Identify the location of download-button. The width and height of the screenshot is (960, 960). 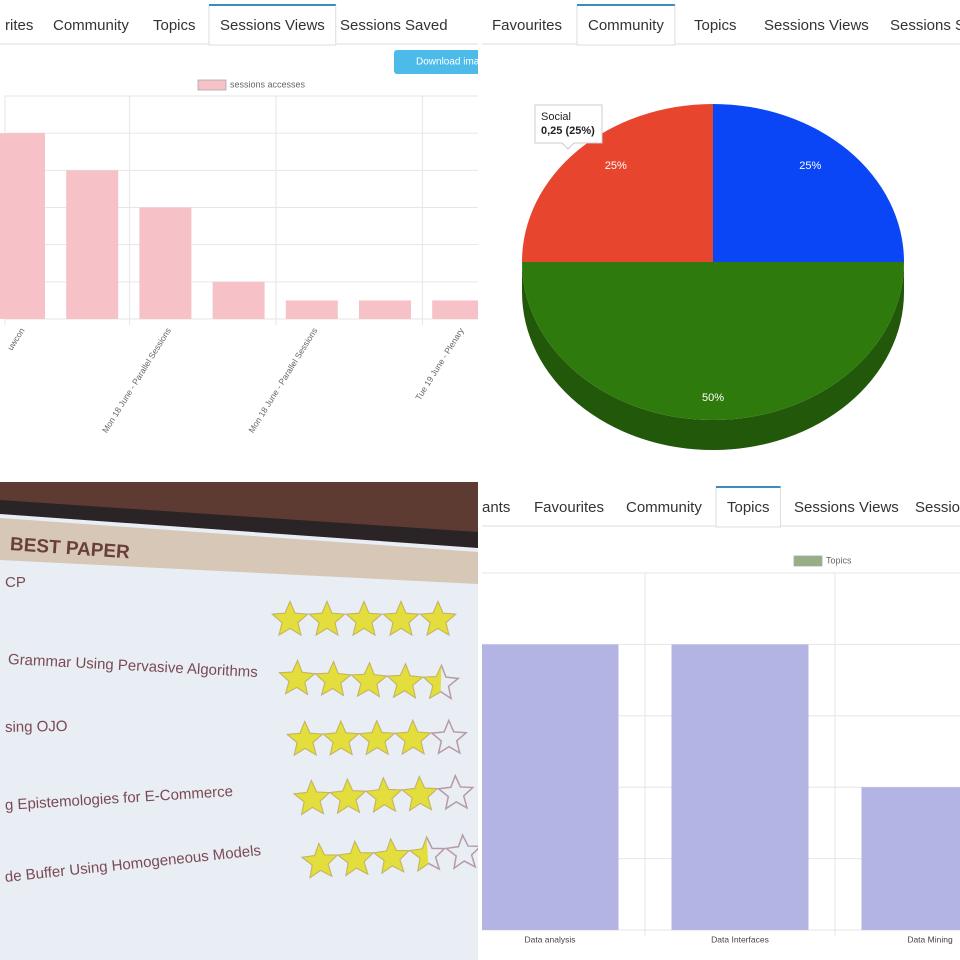
(444, 62).